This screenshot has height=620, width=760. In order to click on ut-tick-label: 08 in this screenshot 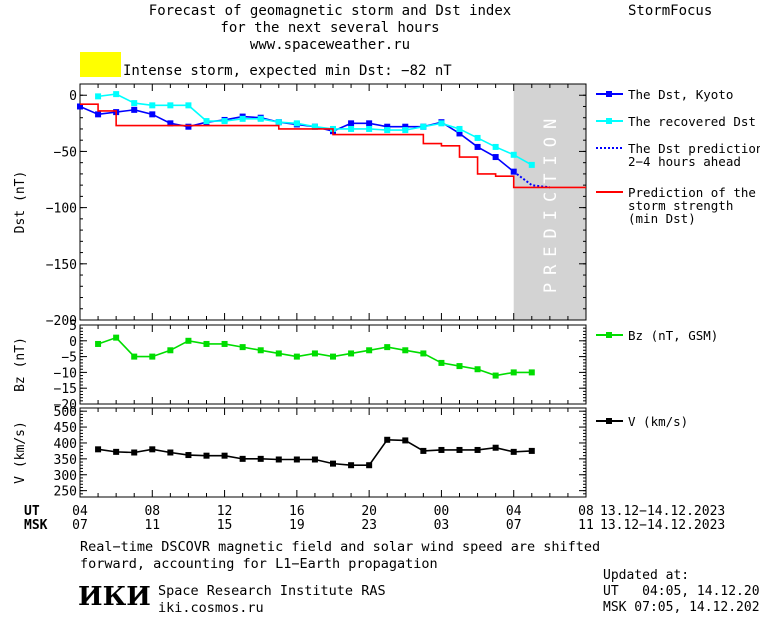, I will do `click(152, 511)`.